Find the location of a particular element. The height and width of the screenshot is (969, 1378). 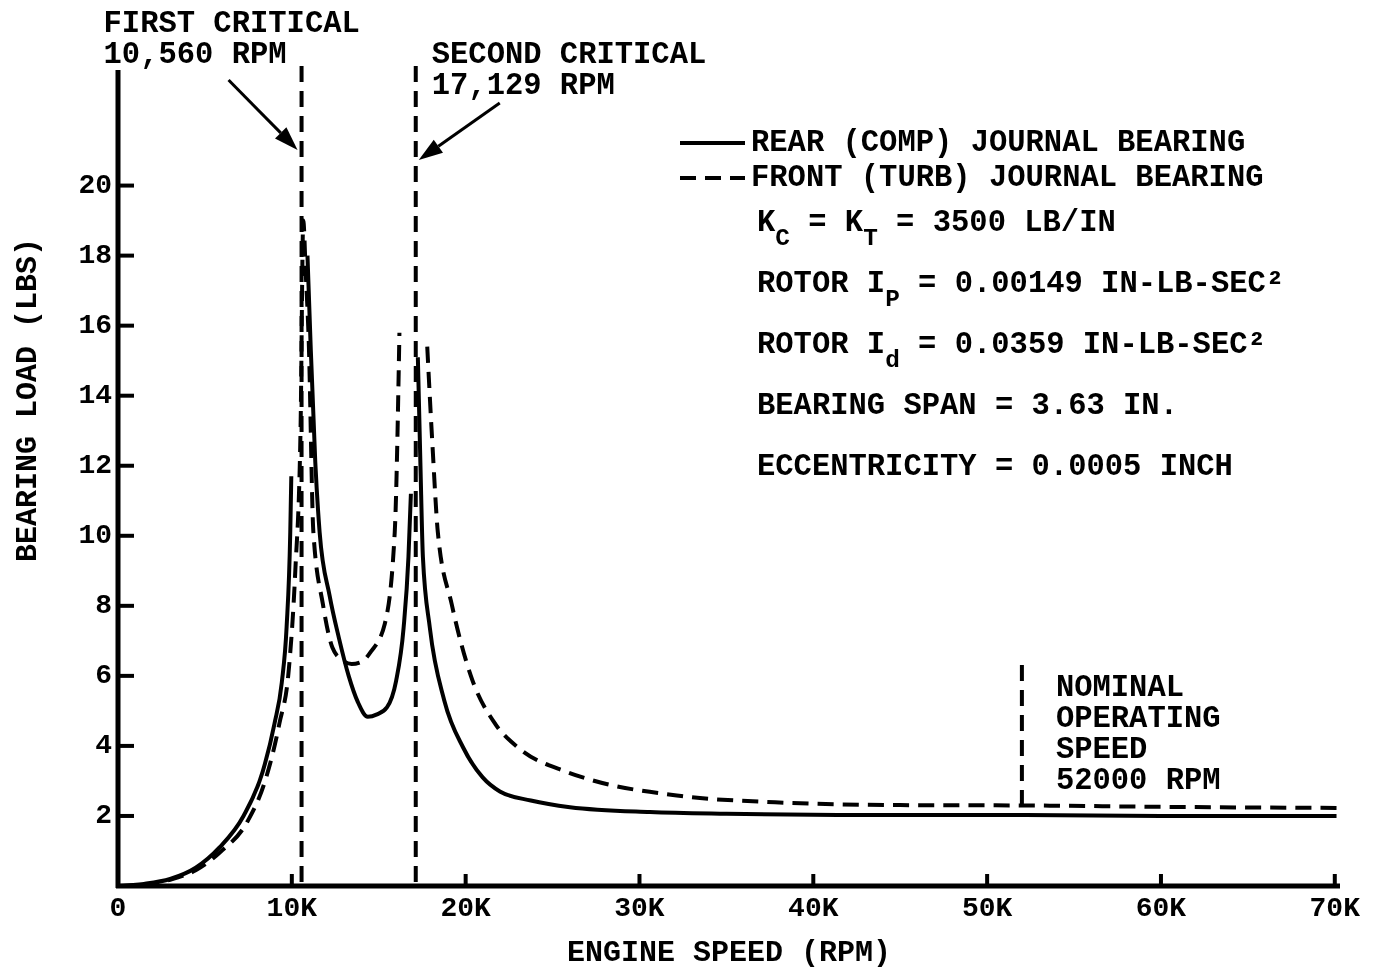

x-tick-label: 70K is located at coordinates (1335, 908).